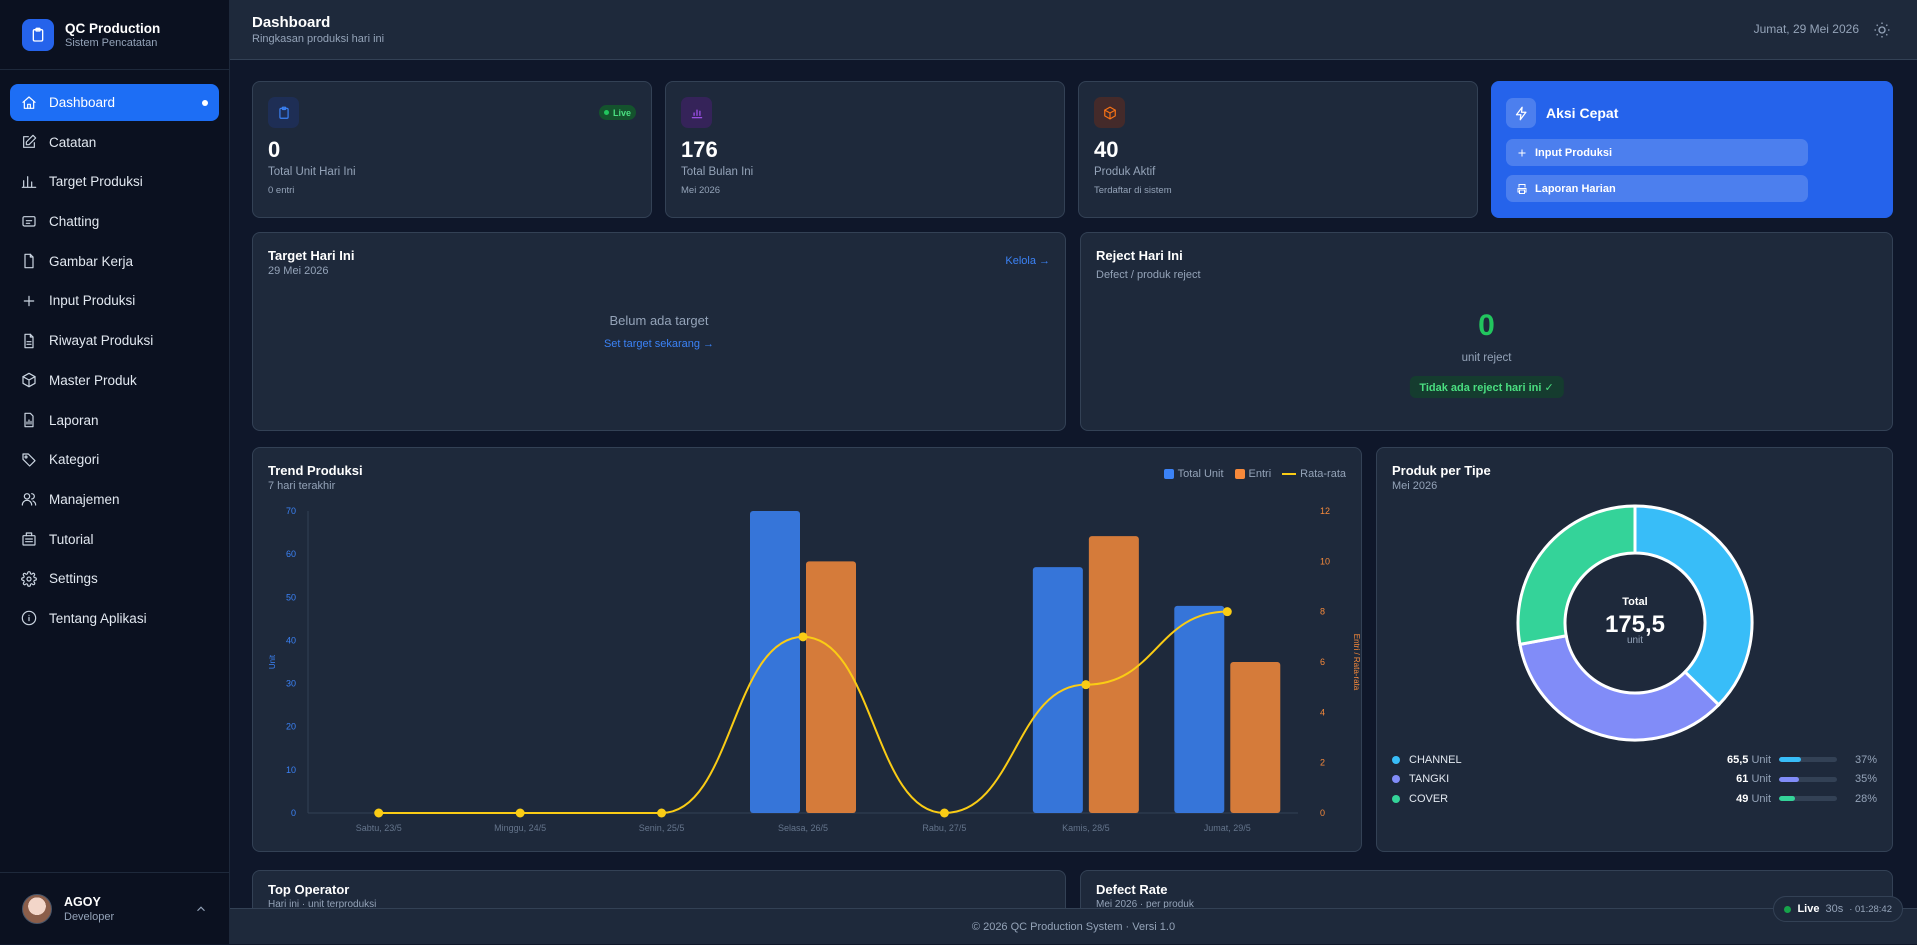 This screenshot has width=1917, height=945. Describe the element at coordinates (1322, 662) in the screenshot. I see `y2-tick-label: 6` at that location.